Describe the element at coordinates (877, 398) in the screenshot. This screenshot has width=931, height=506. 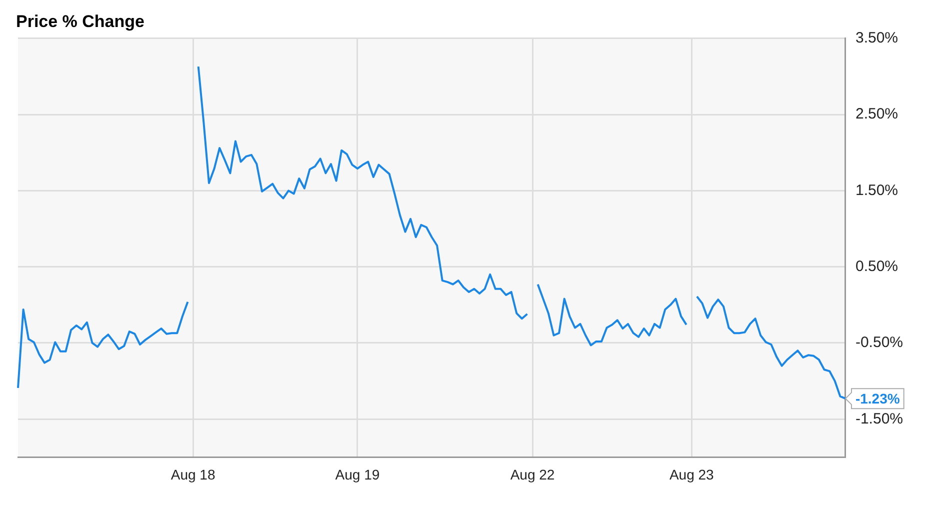
I see `text: -1.23%` at that location.